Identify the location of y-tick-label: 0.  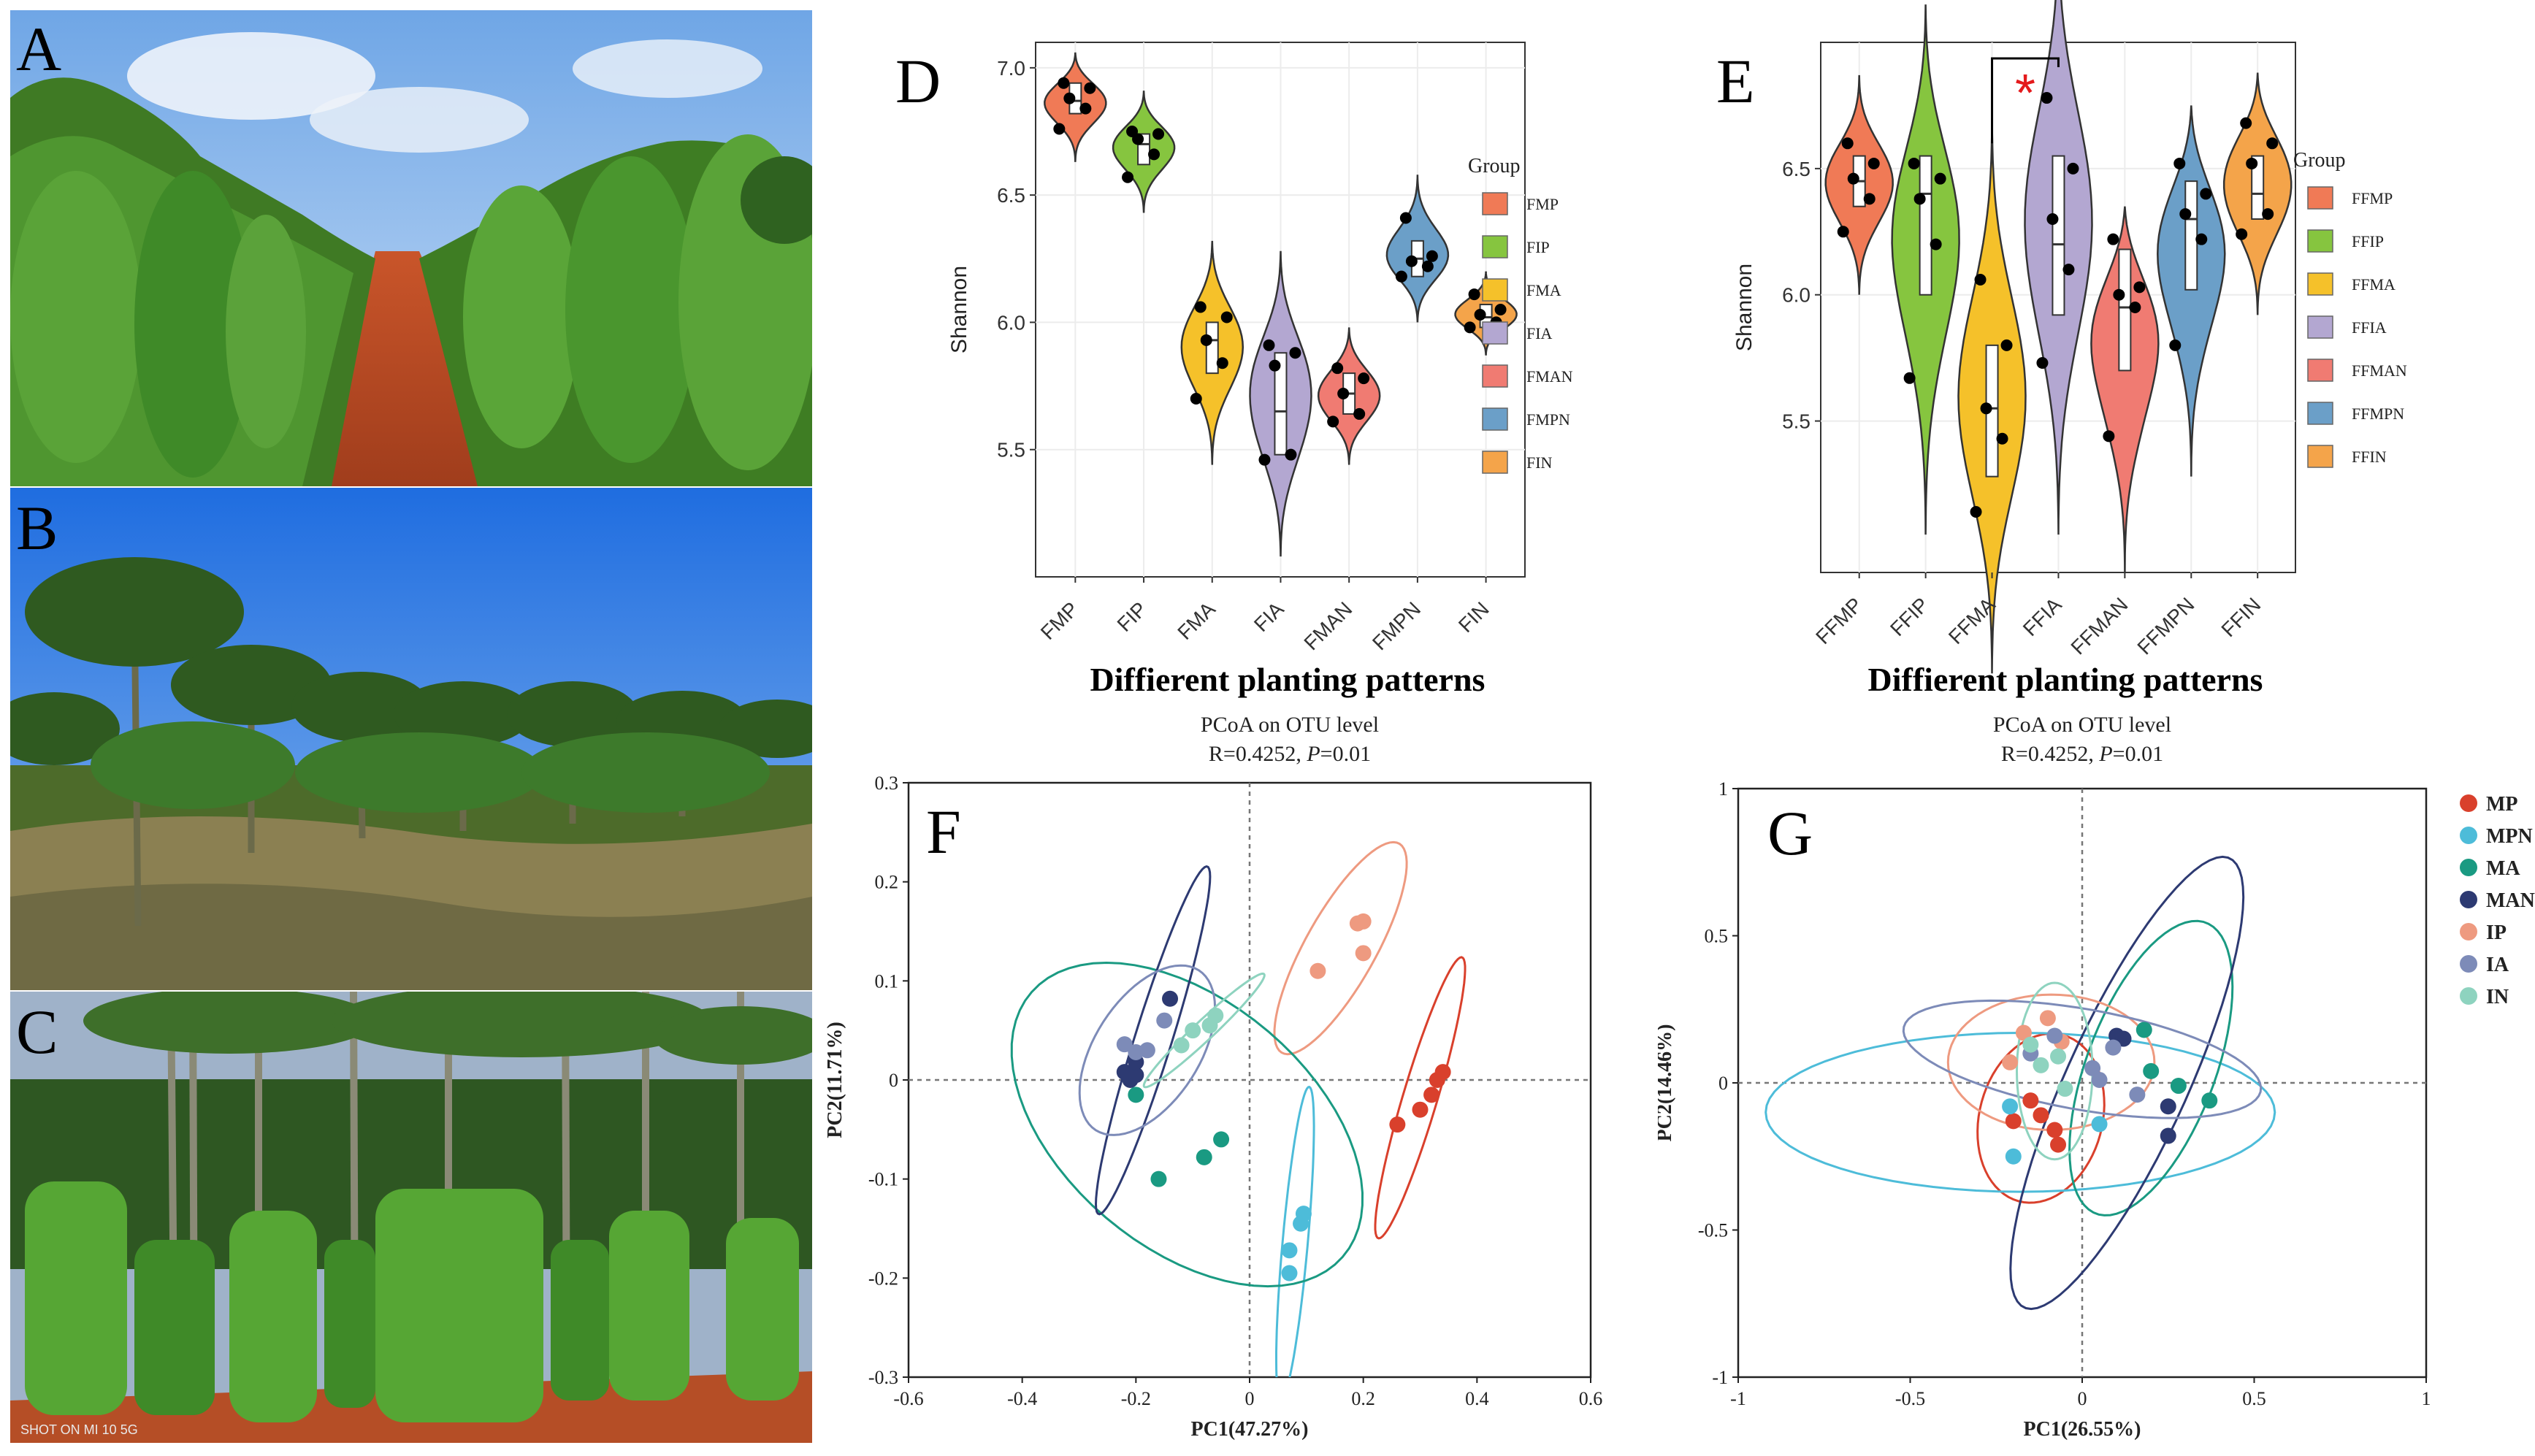
(1723, 1083).